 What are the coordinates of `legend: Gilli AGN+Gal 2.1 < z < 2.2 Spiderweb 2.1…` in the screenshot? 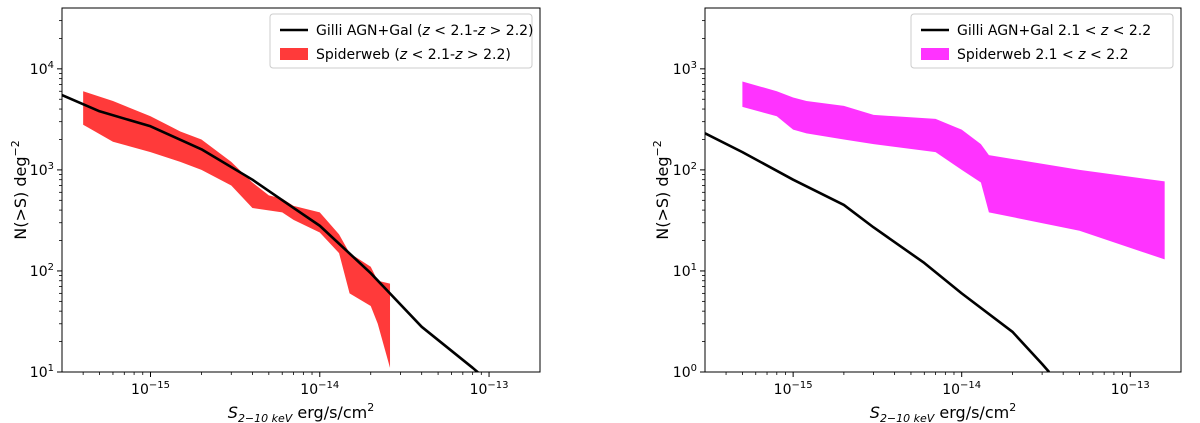 It's located at (1042, 41).